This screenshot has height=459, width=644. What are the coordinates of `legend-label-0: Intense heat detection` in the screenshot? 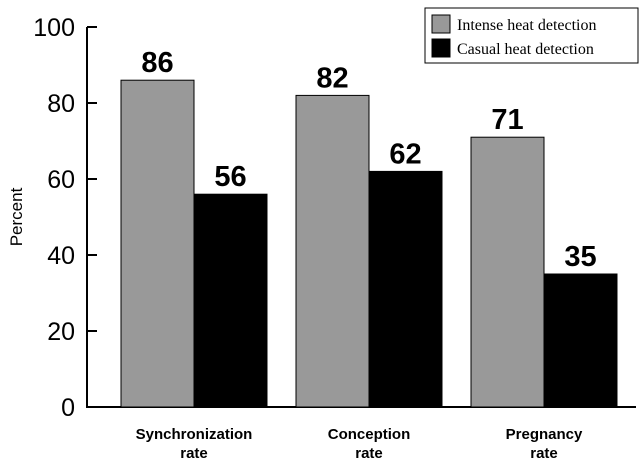 It's located at (527, 25).